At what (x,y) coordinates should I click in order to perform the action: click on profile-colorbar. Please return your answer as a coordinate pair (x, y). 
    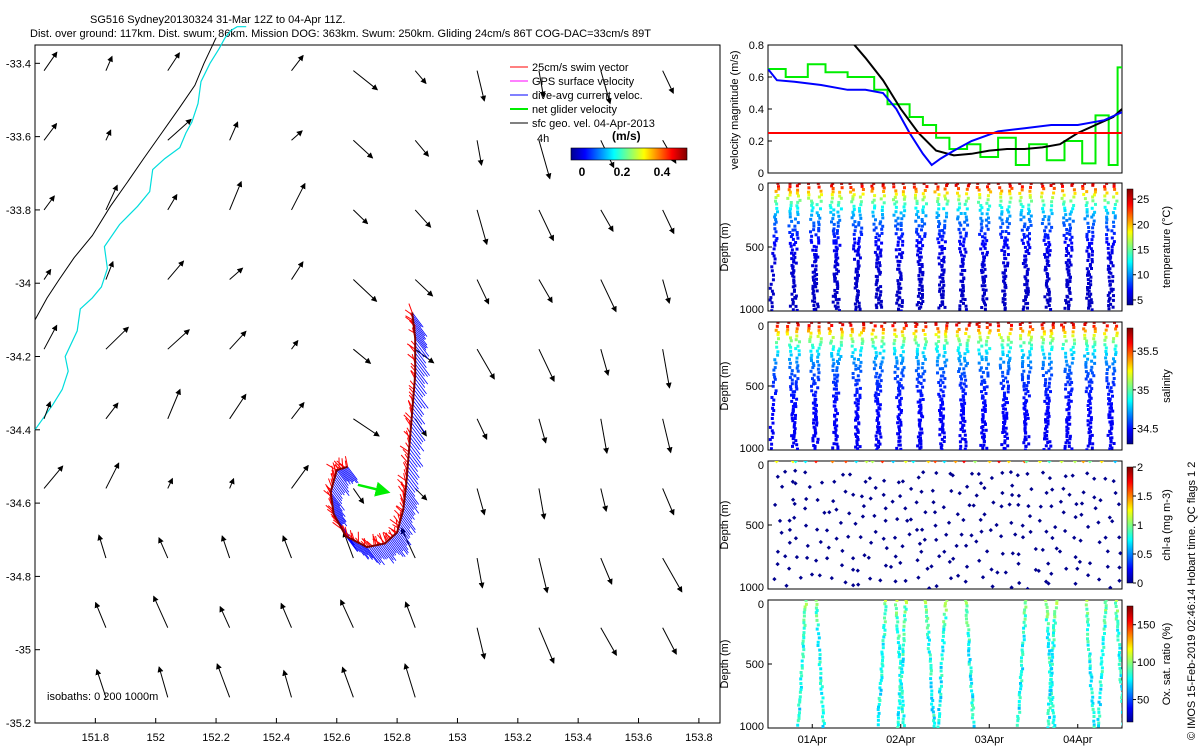
    Looking at the image, I should click on (1130, 525).